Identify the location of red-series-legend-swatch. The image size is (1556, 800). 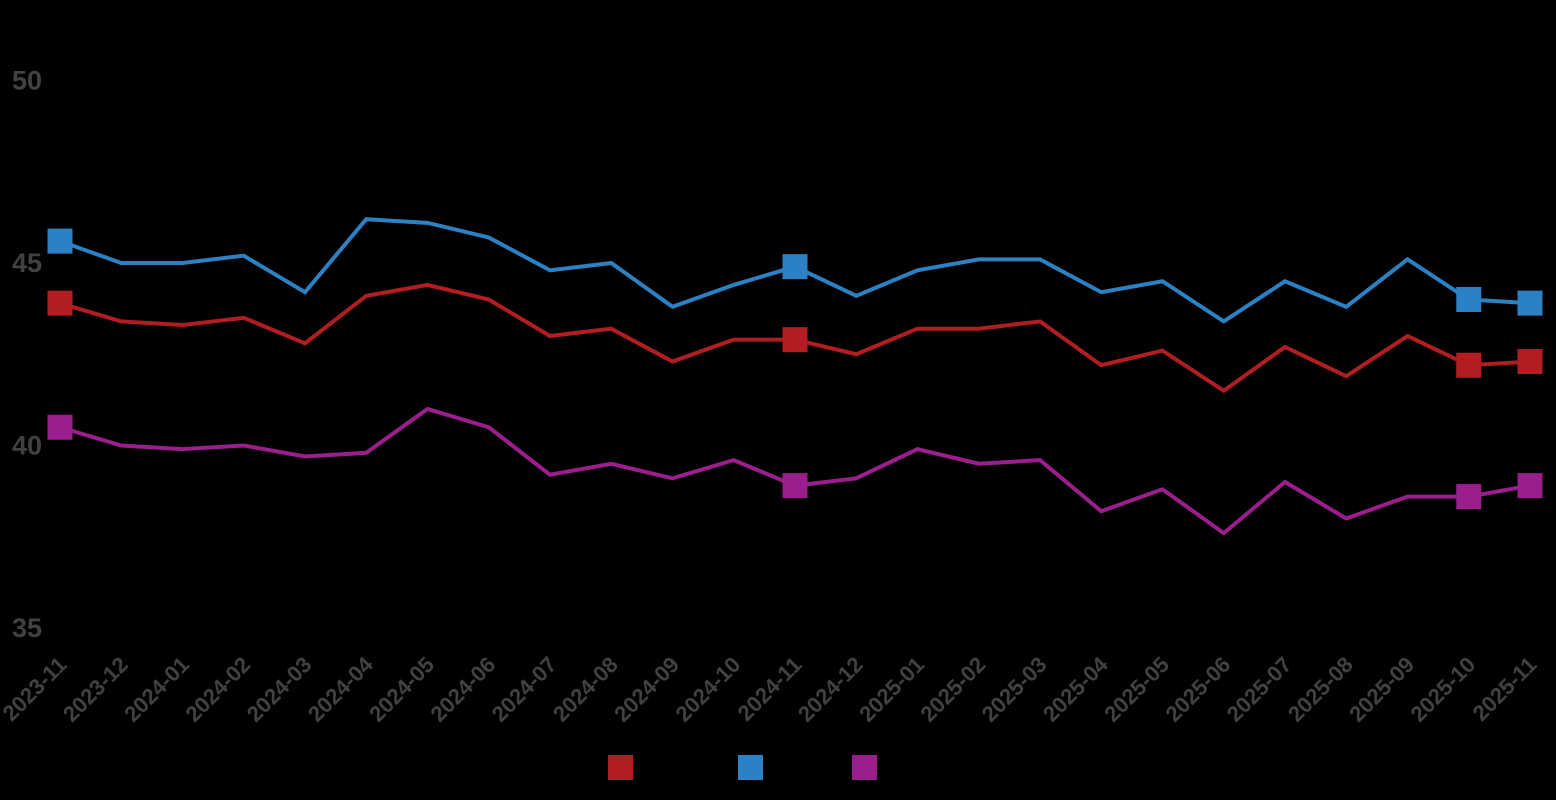
(620, 767).